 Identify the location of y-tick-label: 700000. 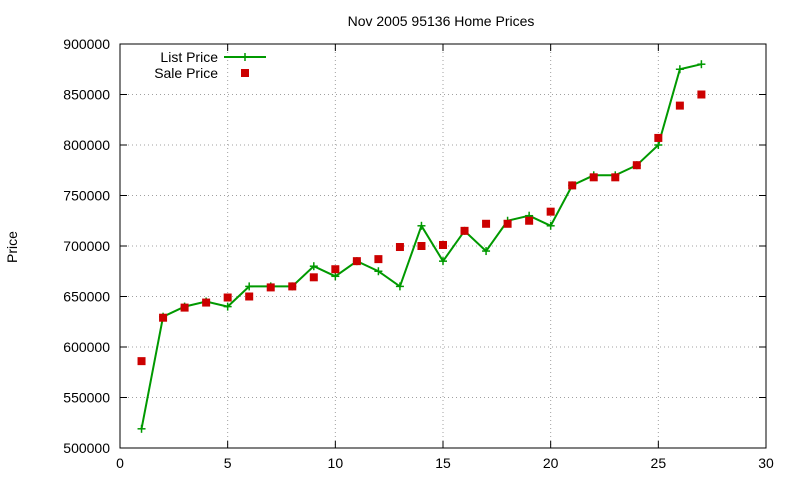
(86, 246).